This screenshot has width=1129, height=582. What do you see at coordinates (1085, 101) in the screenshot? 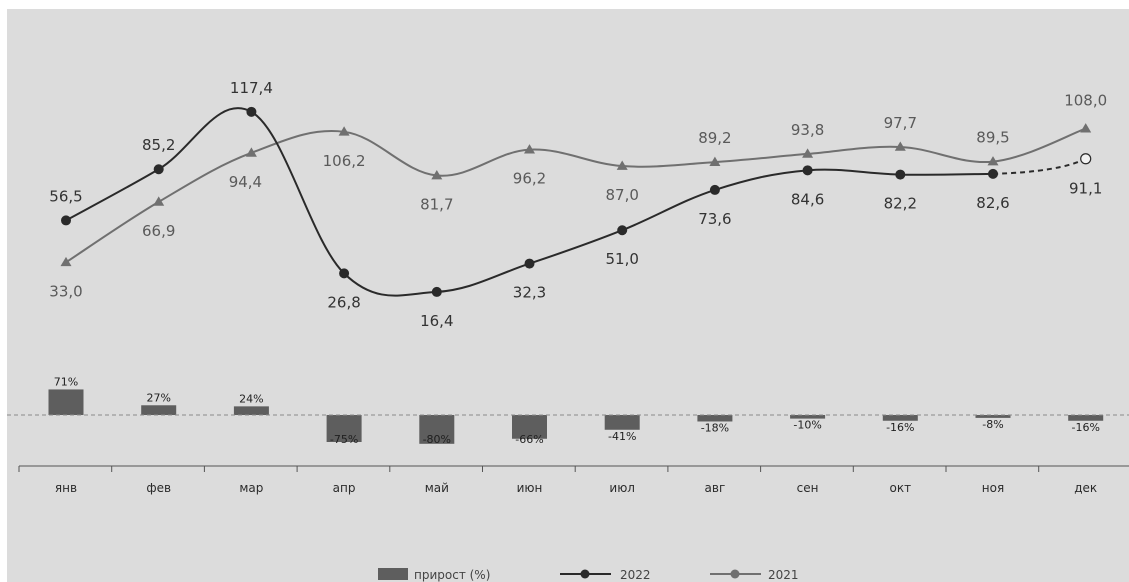
I see `value-label-2021-11: 108,0` at bounding box center [1085, 101].